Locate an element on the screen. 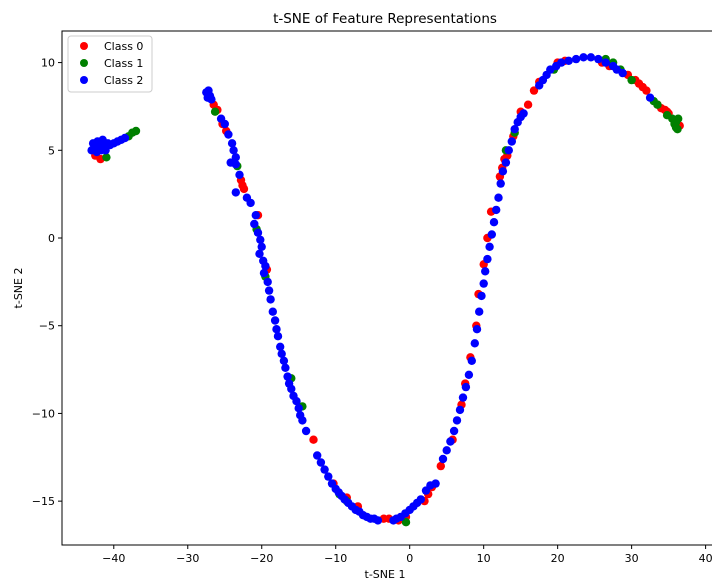  legend-label-class-2: Class 2 is located at coordinates (123, 80).